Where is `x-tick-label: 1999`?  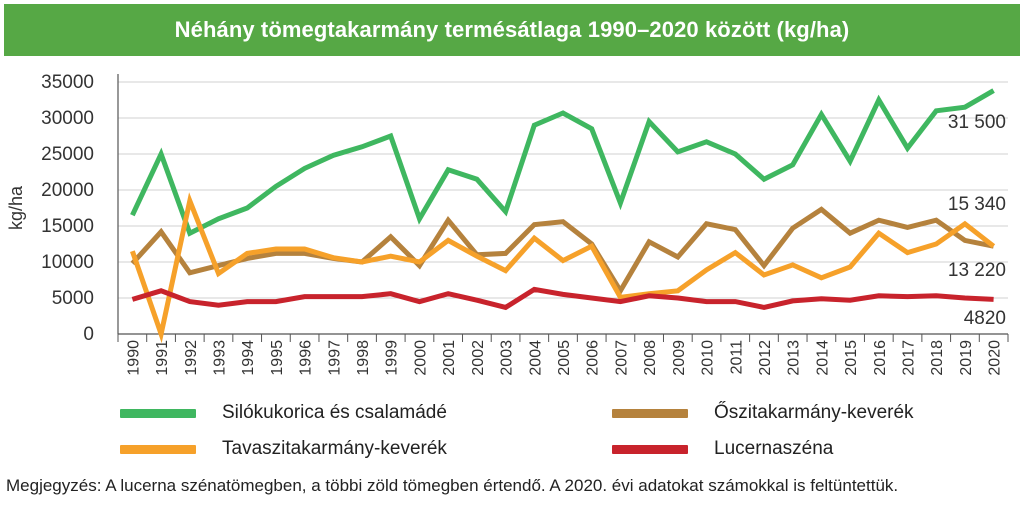
x-tick-label: 1999 is located at coordinates (392, 358).